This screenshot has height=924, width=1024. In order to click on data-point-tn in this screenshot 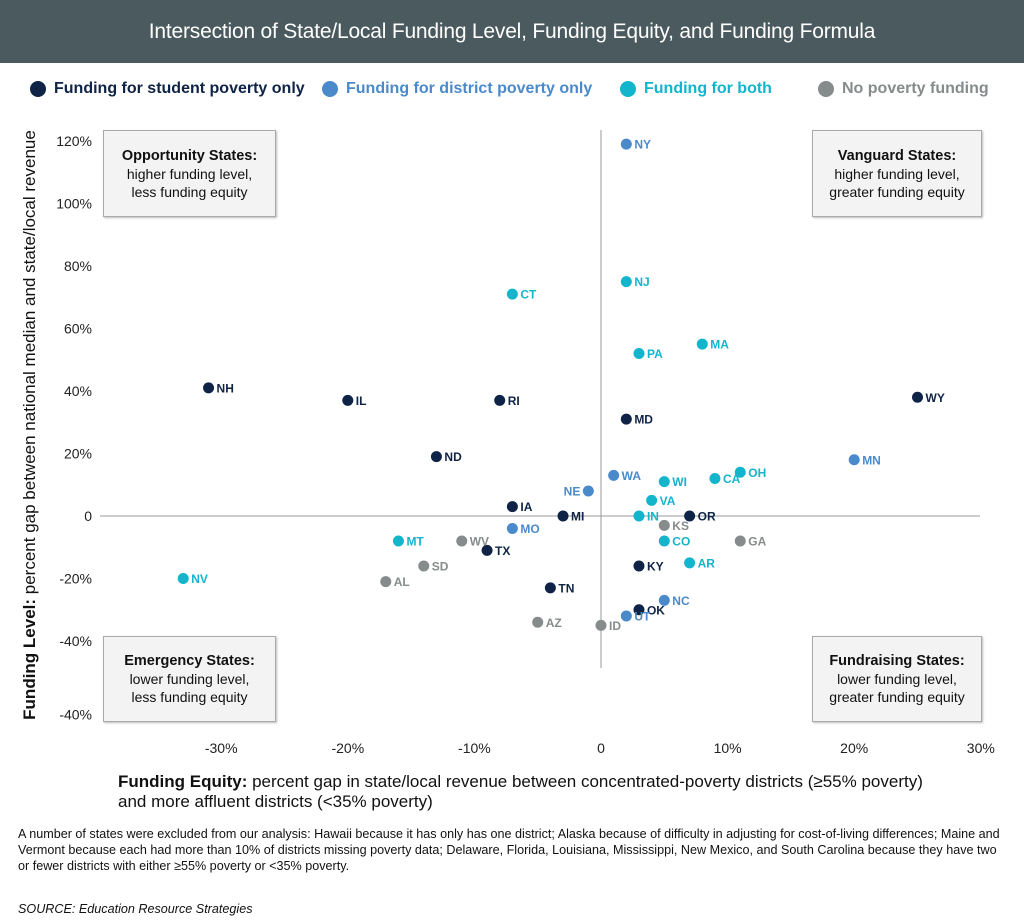, I will do `click(550, 588)`.